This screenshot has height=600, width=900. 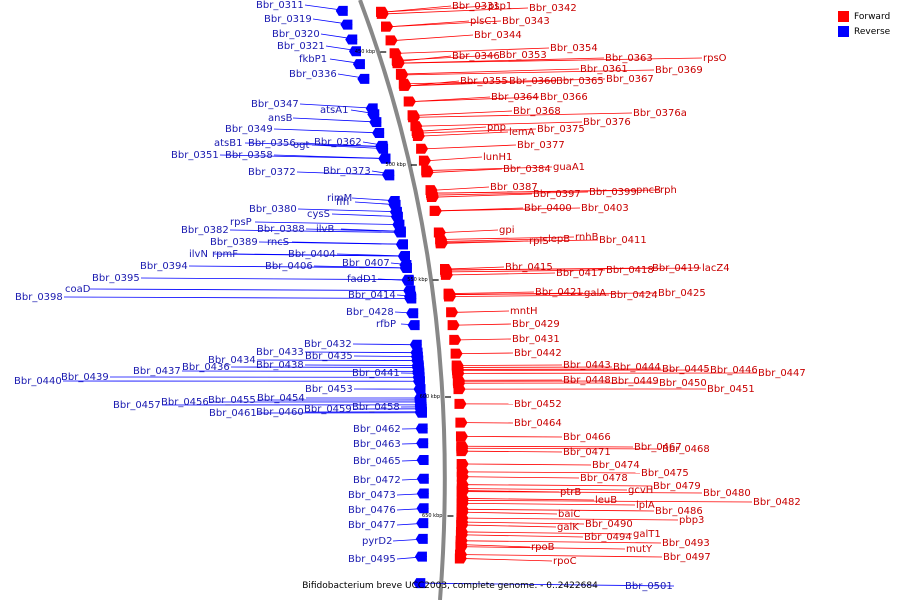 I want to click on gene-label-bbr-0320: Bbr_0320, so click(x=296, y=34).